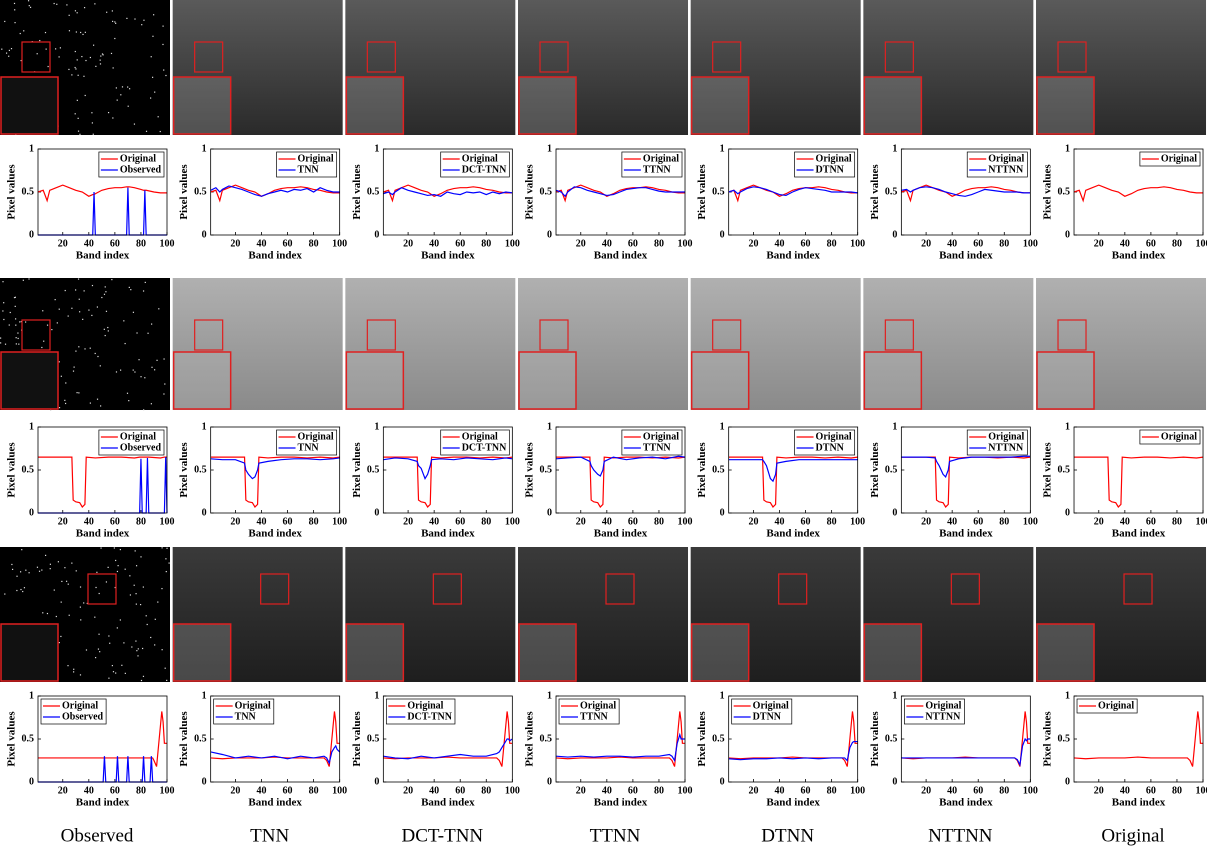 This screenshot has height=850, width=1207. What do you see at coordinates (475, 164) in the screenshot?
I see `legend-box` at bounding box center [475, 164].